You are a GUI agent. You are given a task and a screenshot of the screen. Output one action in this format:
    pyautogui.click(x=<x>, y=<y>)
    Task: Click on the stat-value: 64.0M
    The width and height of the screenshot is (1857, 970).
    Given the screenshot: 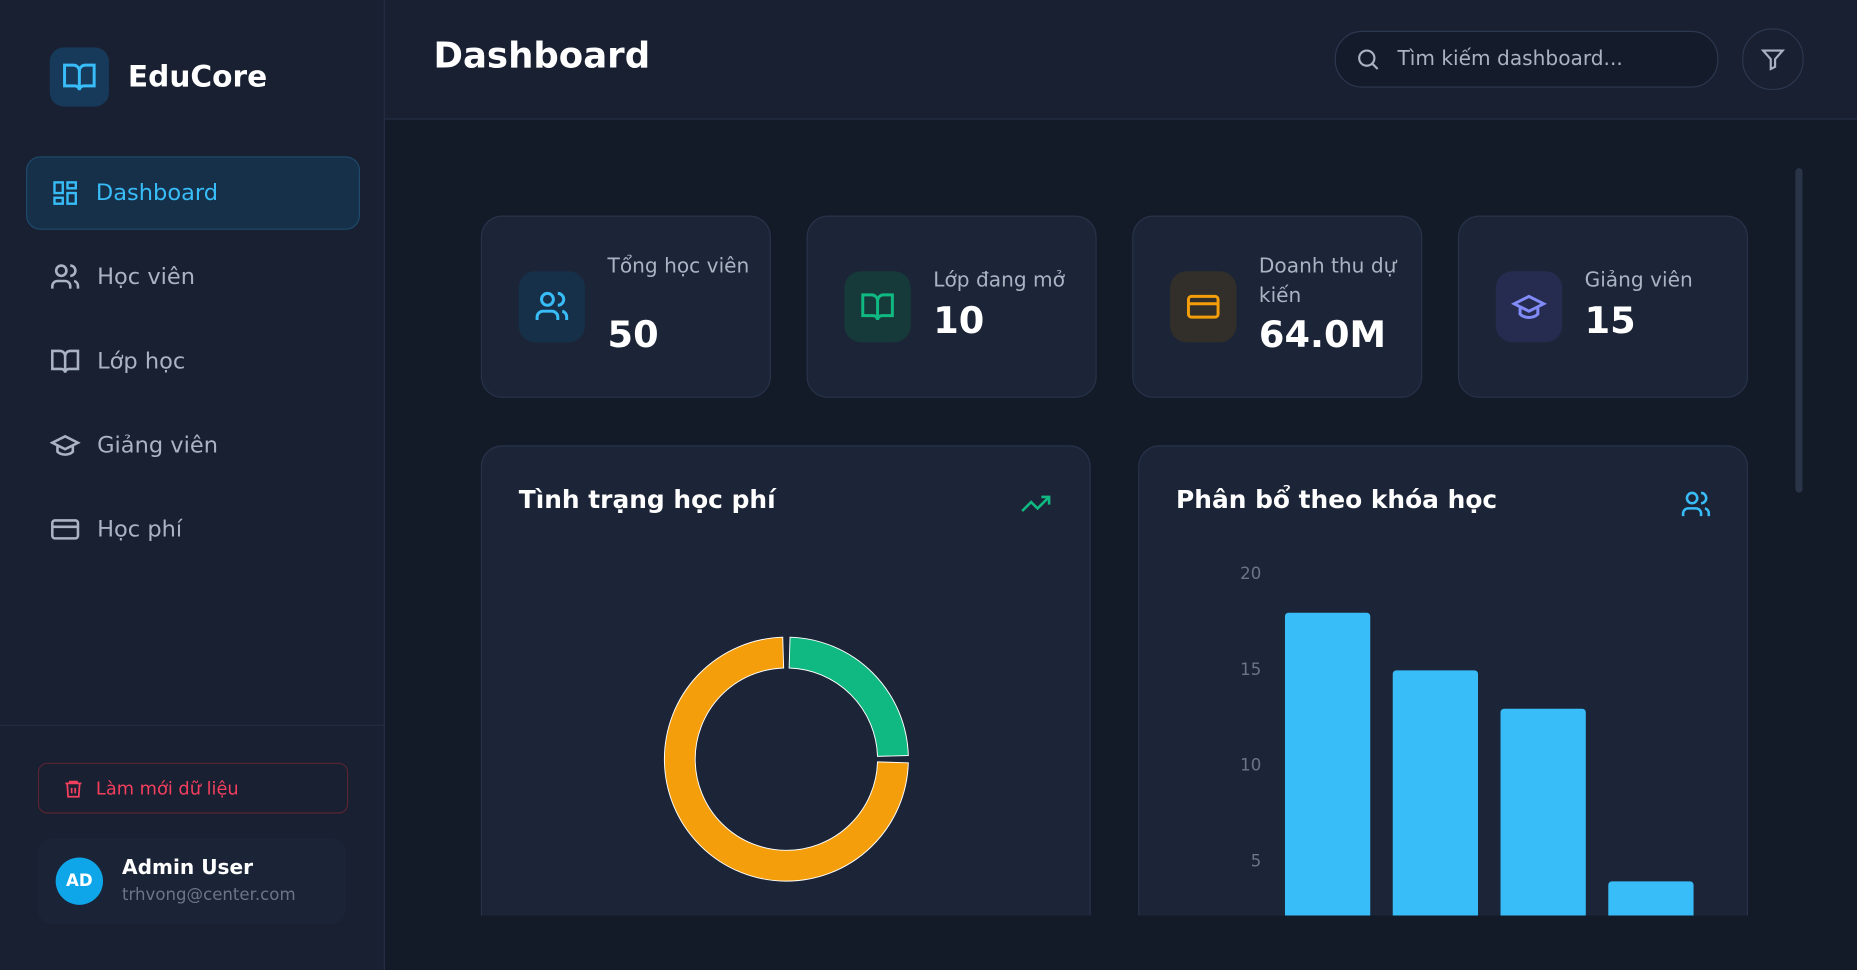 What is the action you would take?
    pyautogui.click(x=1322, y=335)
    